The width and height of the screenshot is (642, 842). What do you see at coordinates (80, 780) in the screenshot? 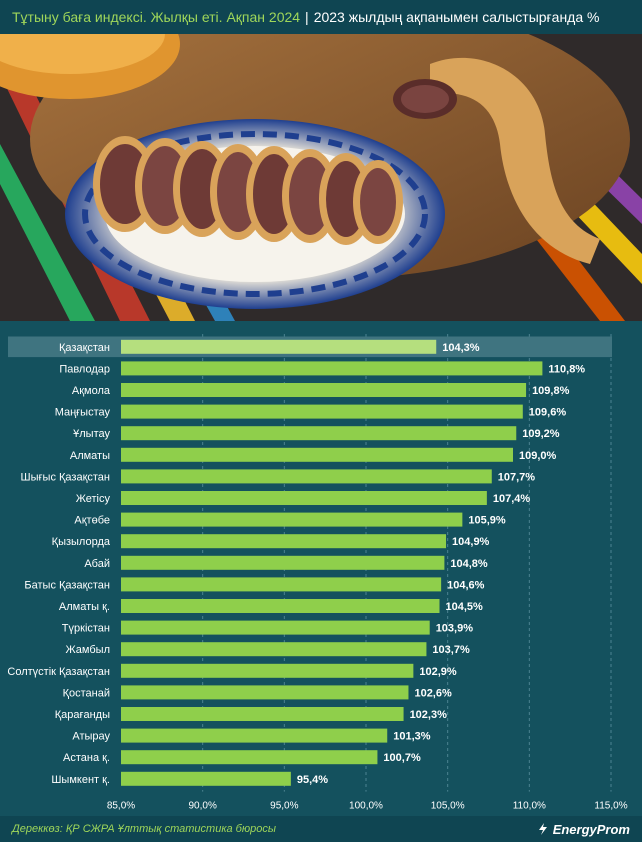
I see `category-label: Шымкент қ.` at bounding box center [80, 780].